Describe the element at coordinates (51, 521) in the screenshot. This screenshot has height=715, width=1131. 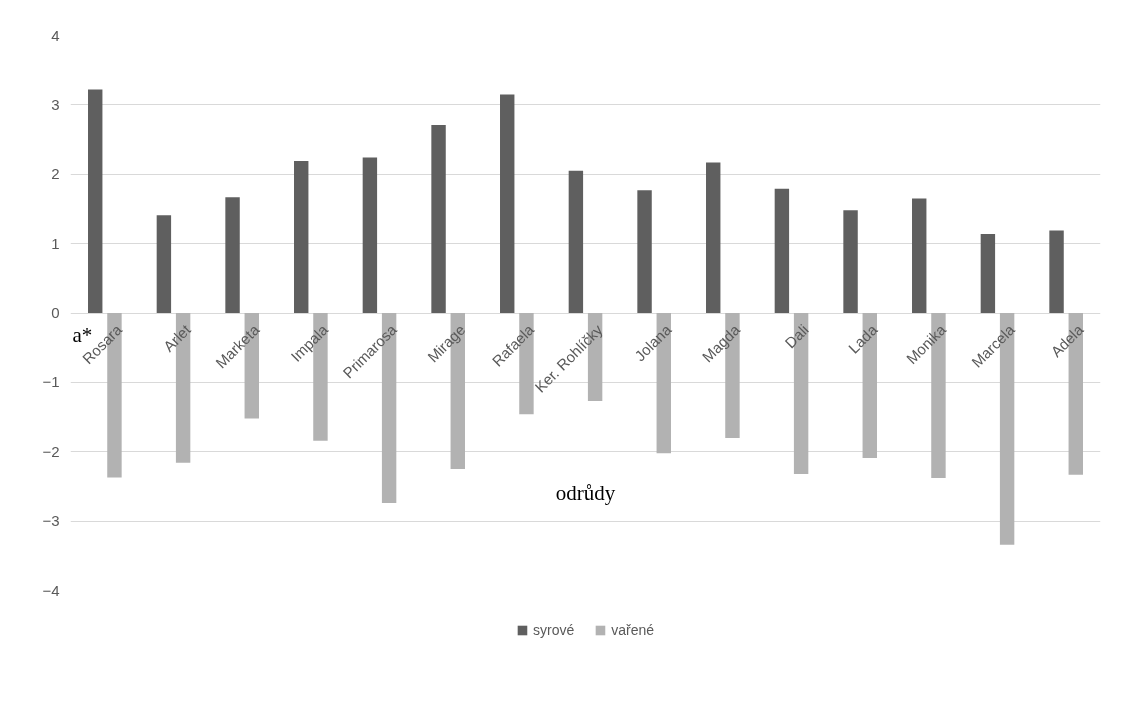
I see `y-tick-label: −3` at that location.